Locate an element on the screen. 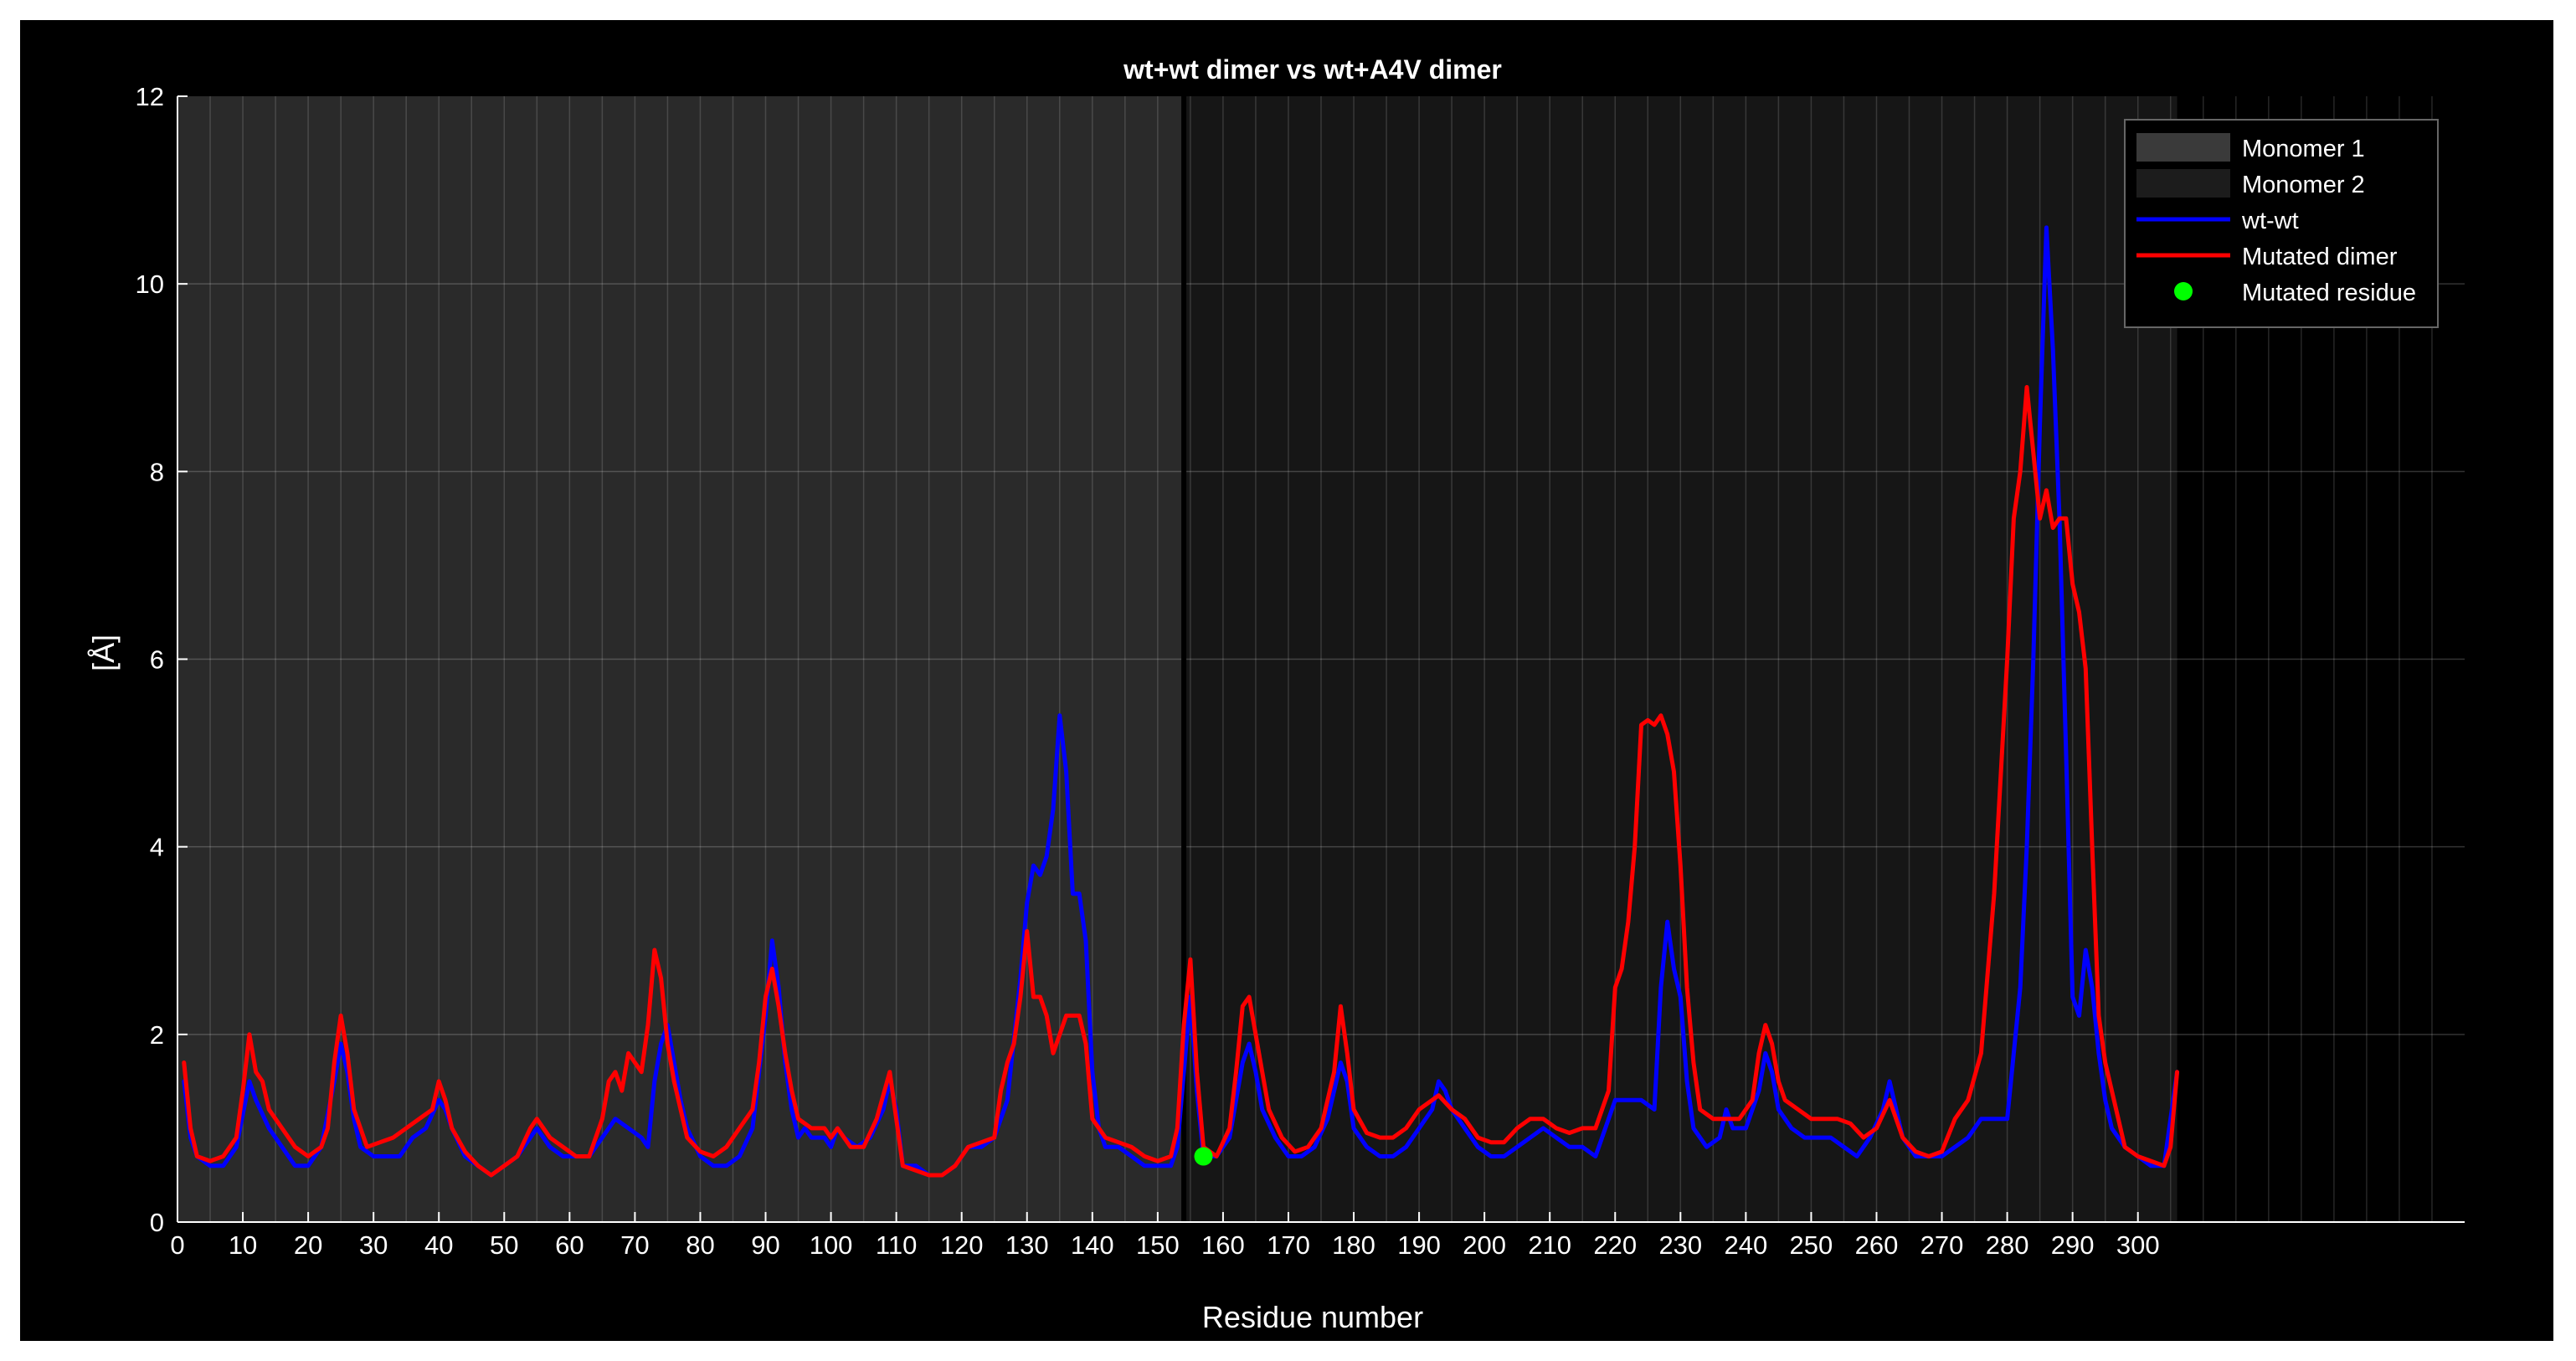 The height and width of the screenshot is (1361, 2576). x-tick-label: 250 is located at coordinates (1812, 1245).